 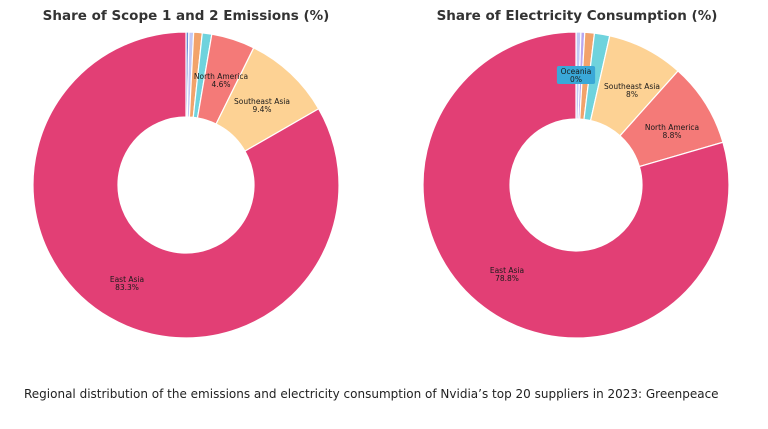 I want to click on slice-value-oceania: 0%, so click(x=576, y=79).